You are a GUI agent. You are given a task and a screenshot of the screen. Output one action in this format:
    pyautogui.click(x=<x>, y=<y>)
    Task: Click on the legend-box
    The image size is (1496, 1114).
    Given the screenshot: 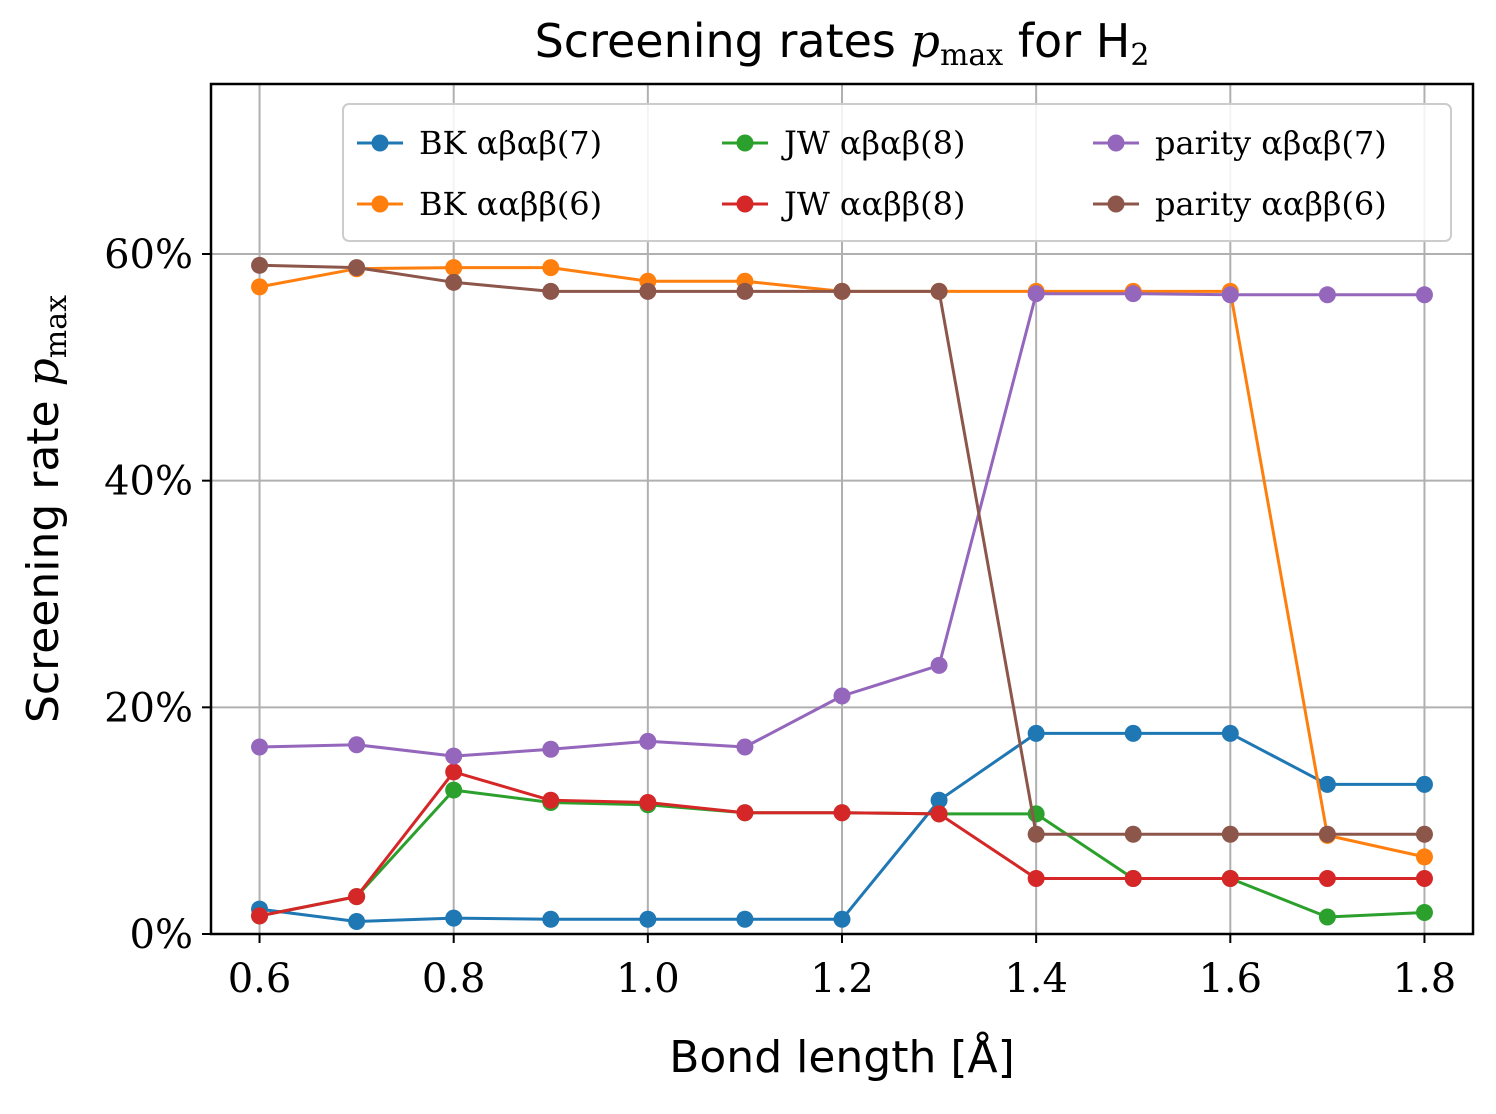 What is the action you would take?
    pyautogui.click(x=897, y=172)
    